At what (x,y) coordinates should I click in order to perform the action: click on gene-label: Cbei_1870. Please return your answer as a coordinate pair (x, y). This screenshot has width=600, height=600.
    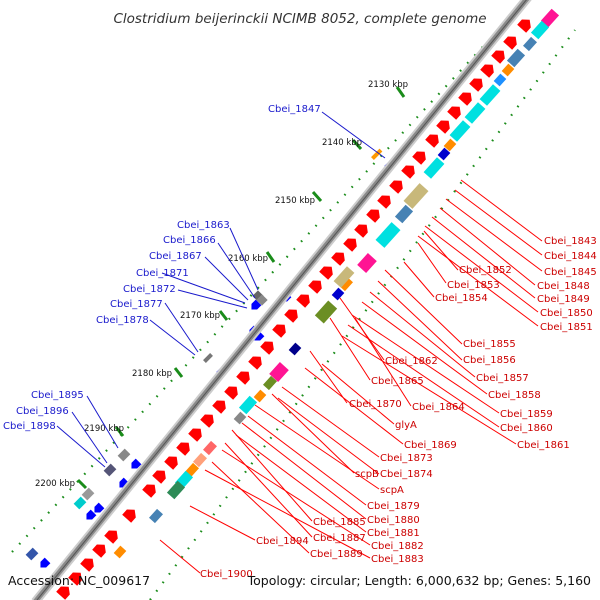
    Looking at the image, I should click on (375, 404).